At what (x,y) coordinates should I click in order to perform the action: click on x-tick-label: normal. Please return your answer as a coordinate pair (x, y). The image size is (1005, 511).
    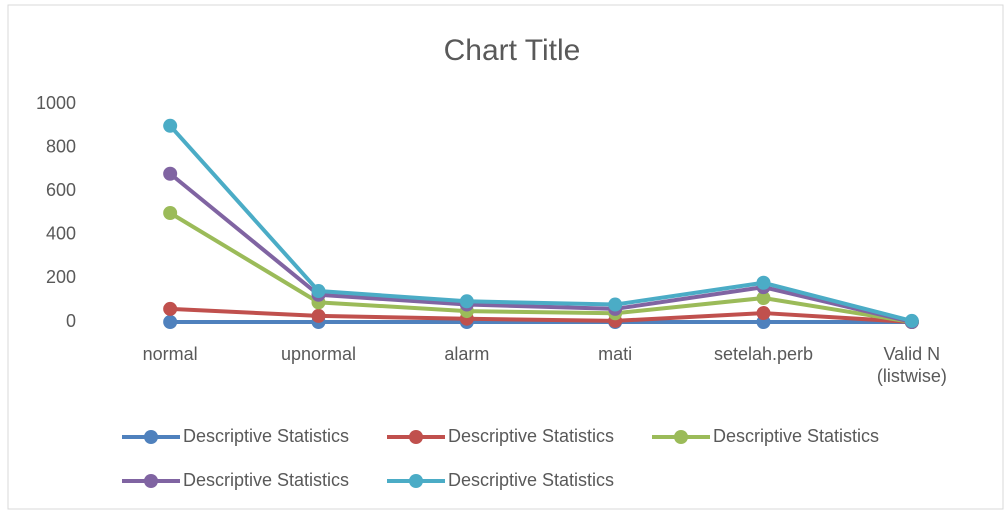
    Looking at the image, I should click on (170, 354).